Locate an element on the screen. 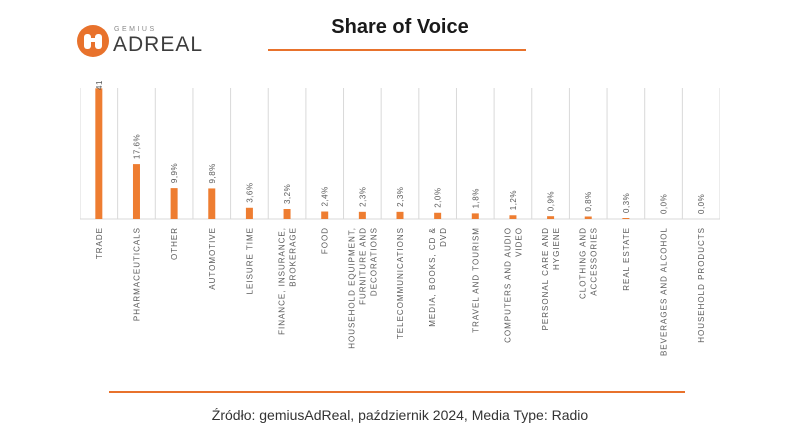 The width and height of the screenshot is (800, 442). category-label: AUTOMOTIVE is located at coordinates (212, 258).